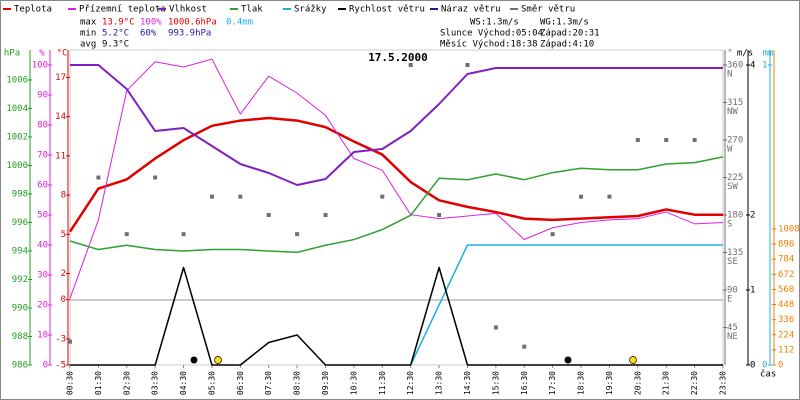 The height and width of the screenshot is (400, 800). What do you see at coordinates (60, 78) in the screenshot?
I see `y-tick-label: 17` at bounding box center [60, 78].